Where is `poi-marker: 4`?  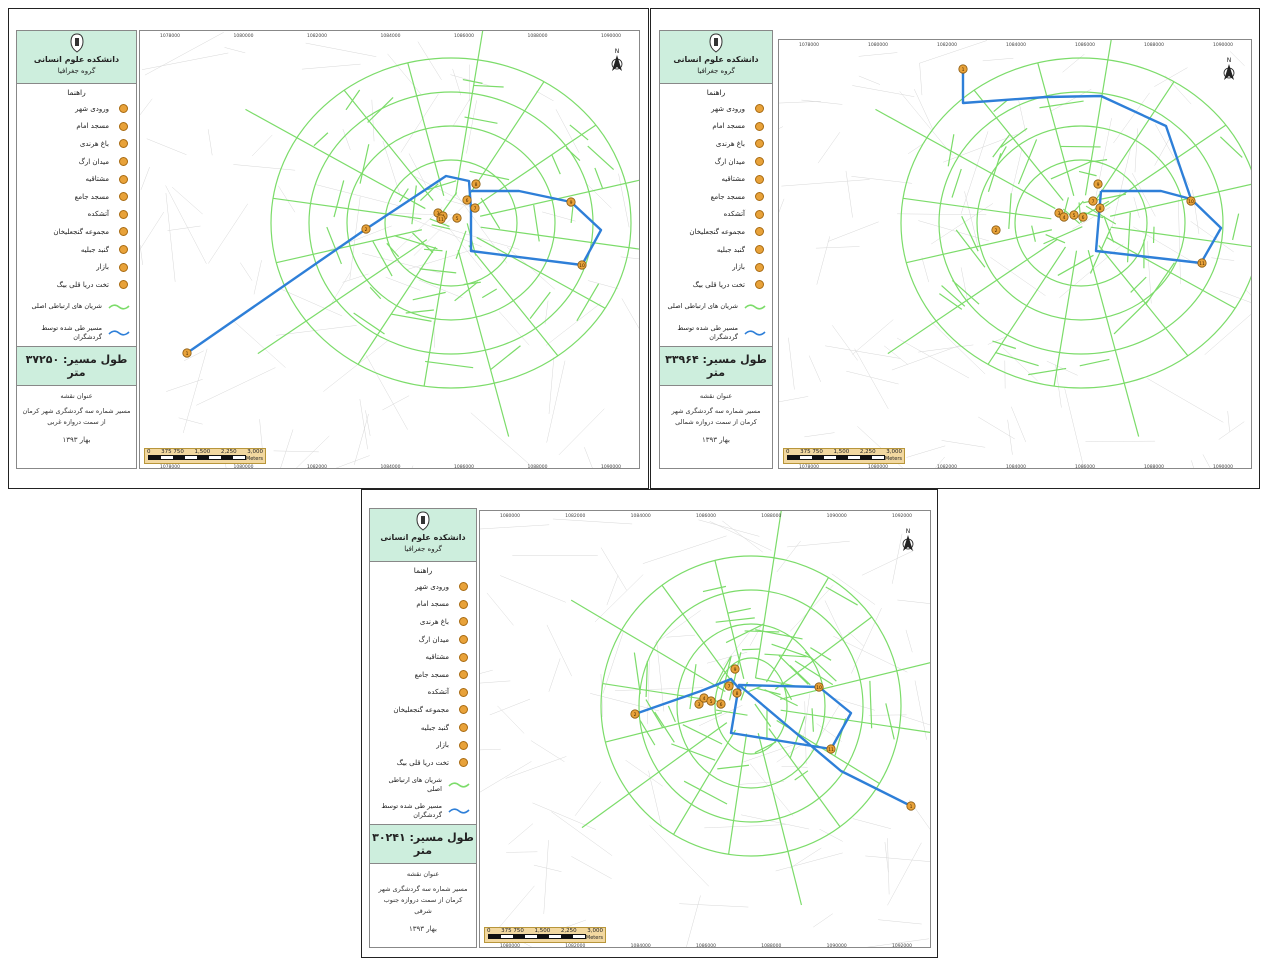 poi-marker: 4 is located at coordinates (1064, 217).